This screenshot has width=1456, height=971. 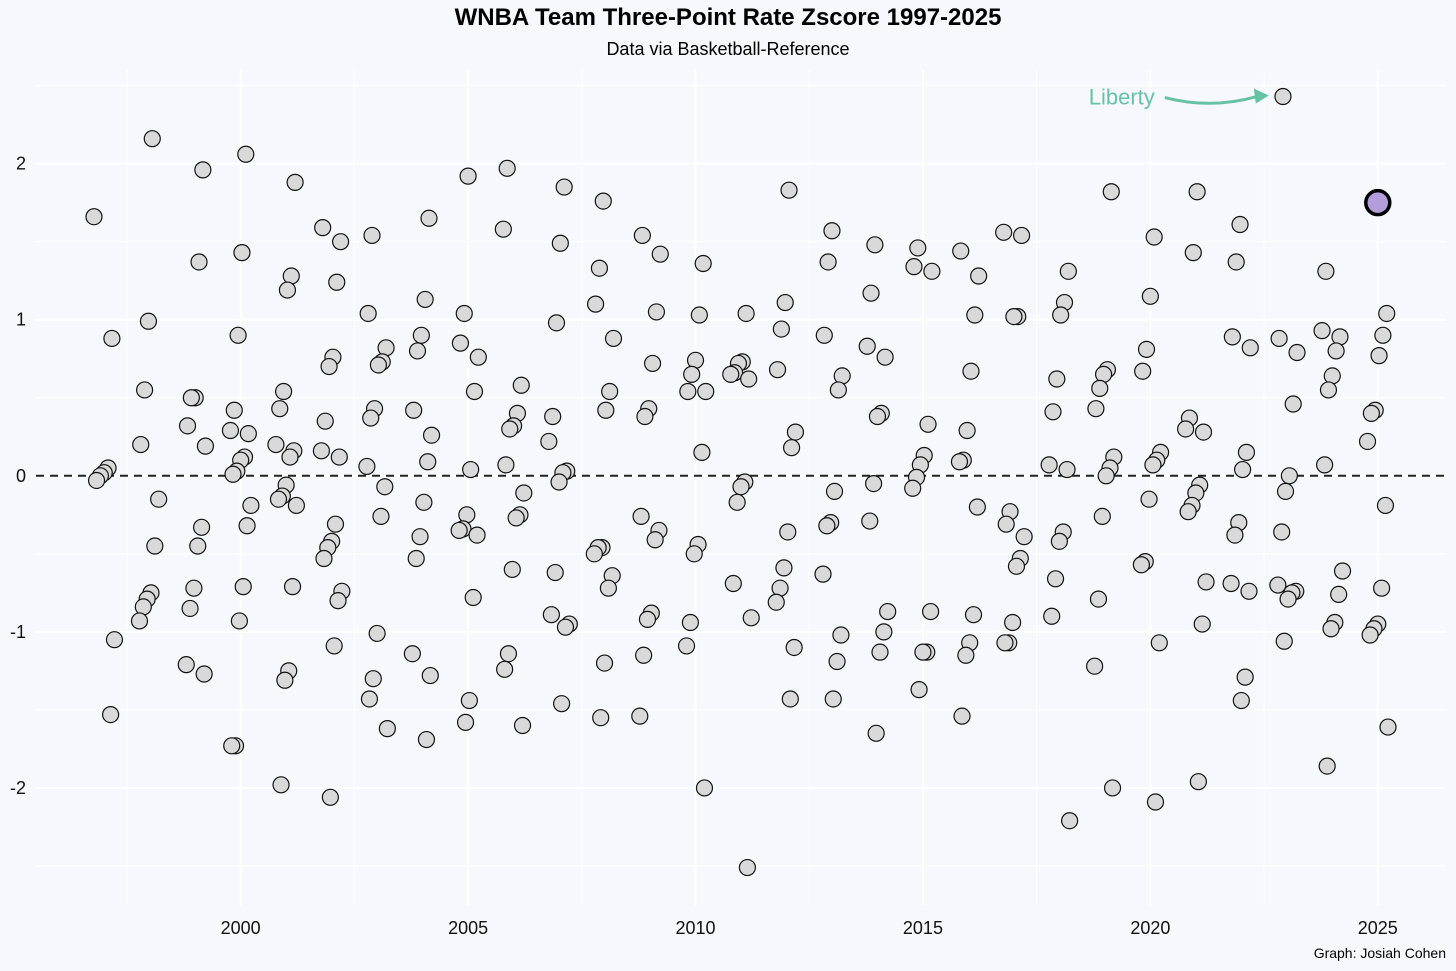 What do you see at coordinates (728, 49) in the screenshot?
I see `chart-subtitle: Data via Basketball-Reference` at bounding box center [728, 49].